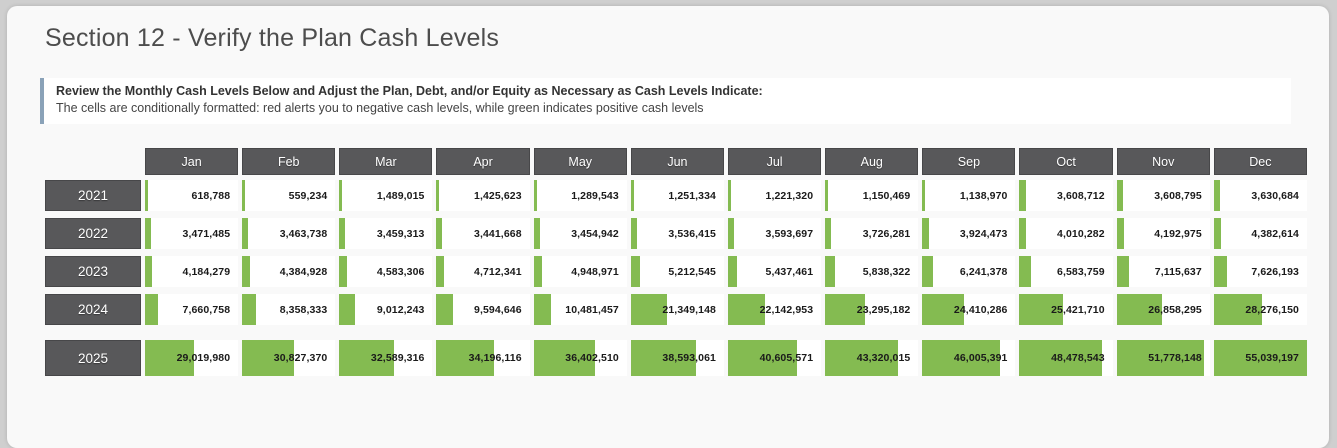  What do you see at coordinates (1275, 195) in the screenshot?
I see `cash-value: 3,630,684` at bounding box center [1275, 195].